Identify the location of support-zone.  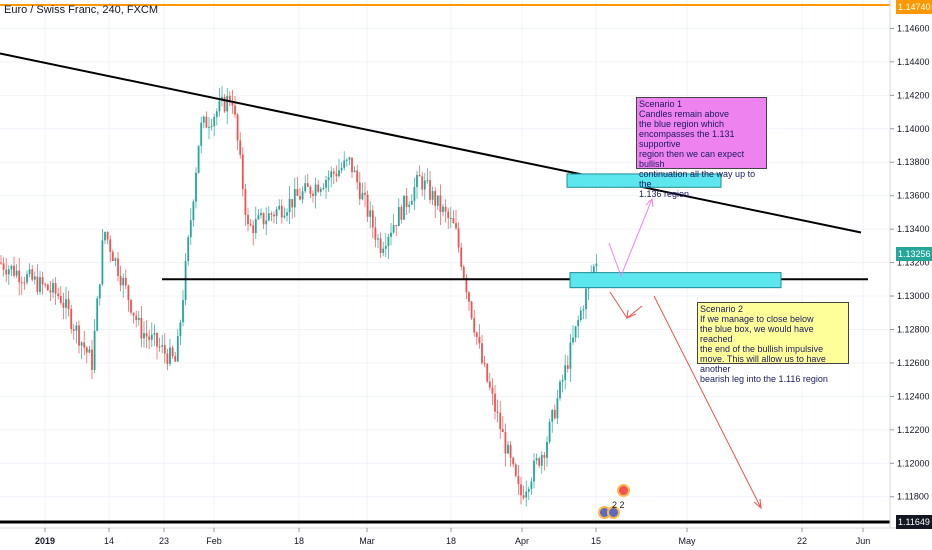
(675, 280).